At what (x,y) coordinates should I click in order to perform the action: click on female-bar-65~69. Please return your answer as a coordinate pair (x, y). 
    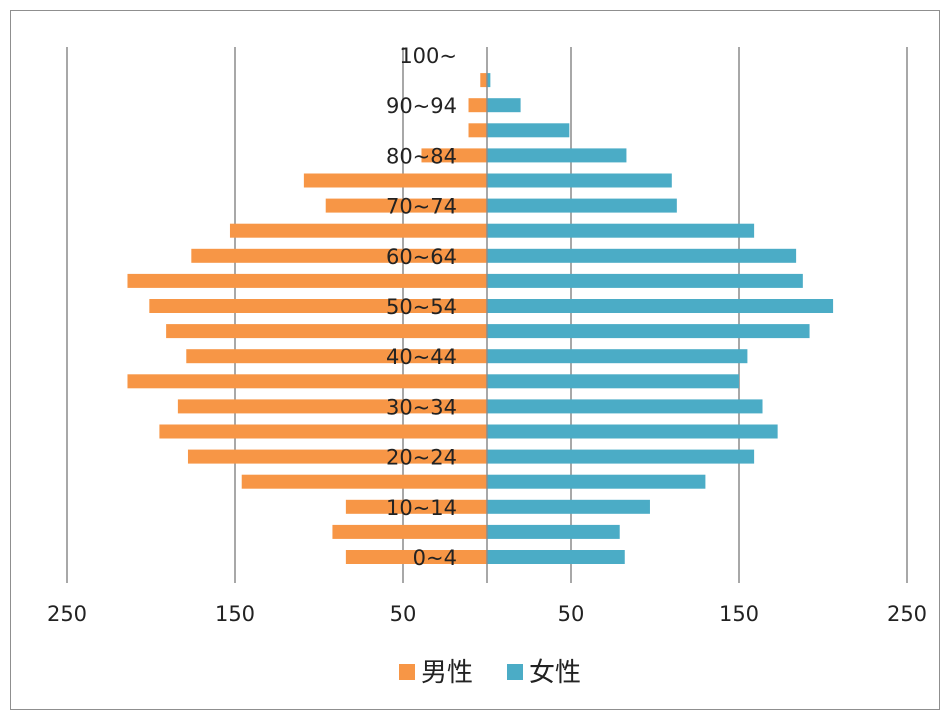
    Looking at the image, I should click on (621, 230).